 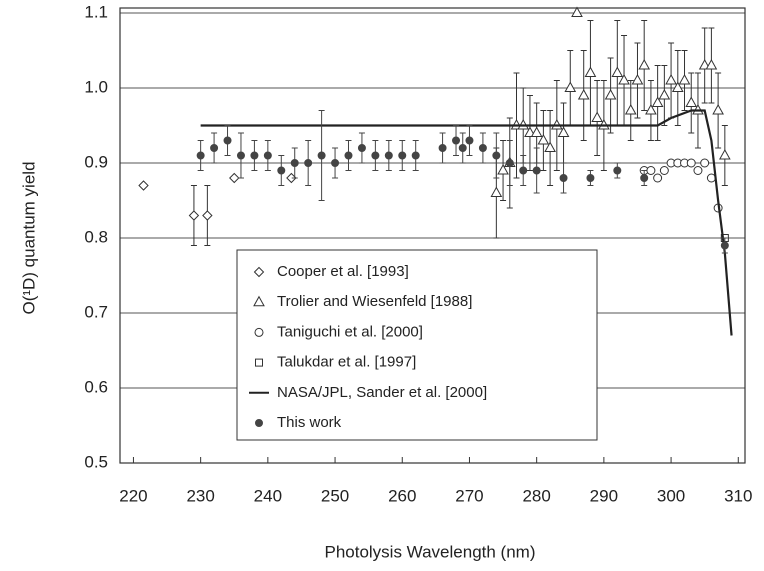 What do you see at coordinates (350, 331) in the screenshot?
I see `legend-label: Taniguchi et al. [2000]` at bounding box center [350, 331].